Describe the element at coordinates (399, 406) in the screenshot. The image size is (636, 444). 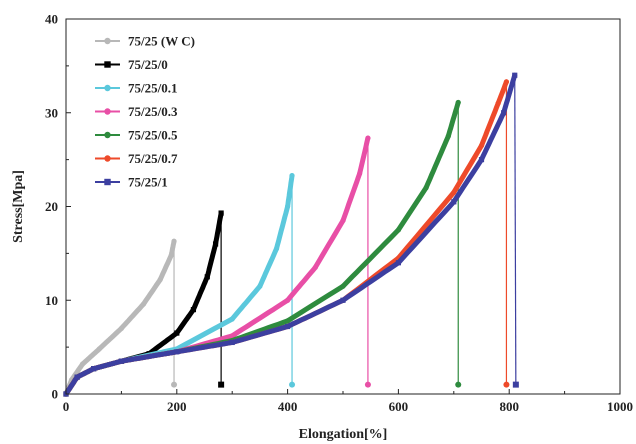
I see `x-tick-label: 600` at that location.